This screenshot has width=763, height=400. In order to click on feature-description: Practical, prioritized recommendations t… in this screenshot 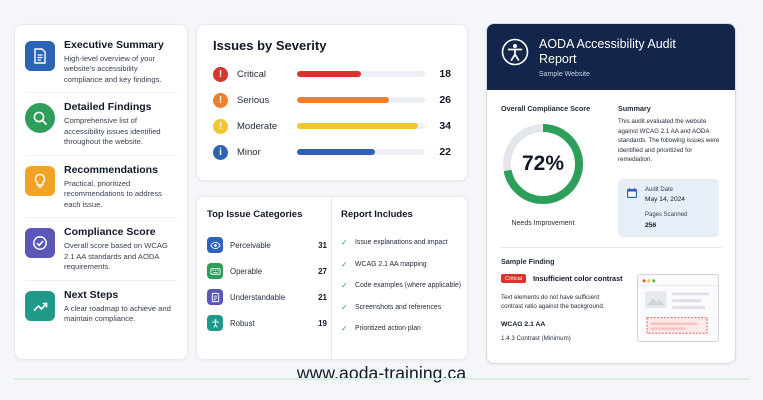, I will do `click(113, 193)`.